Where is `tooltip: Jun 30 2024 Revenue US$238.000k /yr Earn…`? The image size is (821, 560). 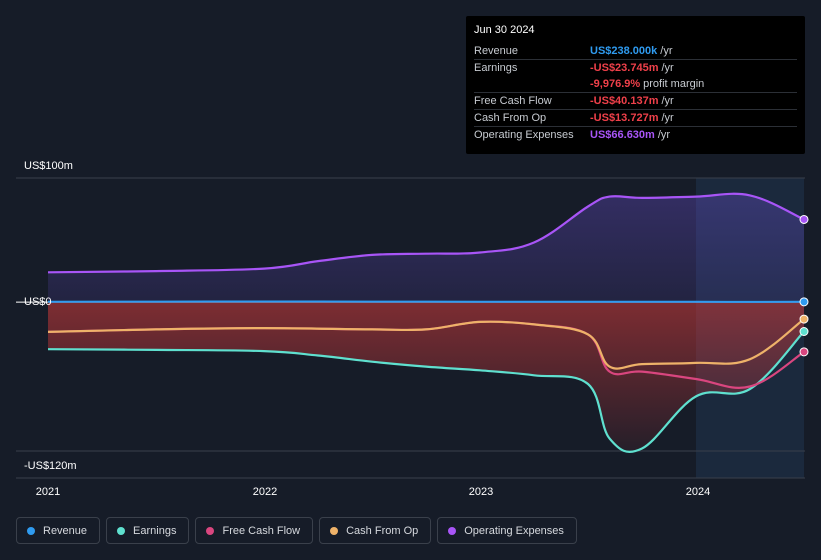 tooltip: Jun 30 2024 Revenue US$238.000k /yr Earn… is located at coordinates (635, 85).